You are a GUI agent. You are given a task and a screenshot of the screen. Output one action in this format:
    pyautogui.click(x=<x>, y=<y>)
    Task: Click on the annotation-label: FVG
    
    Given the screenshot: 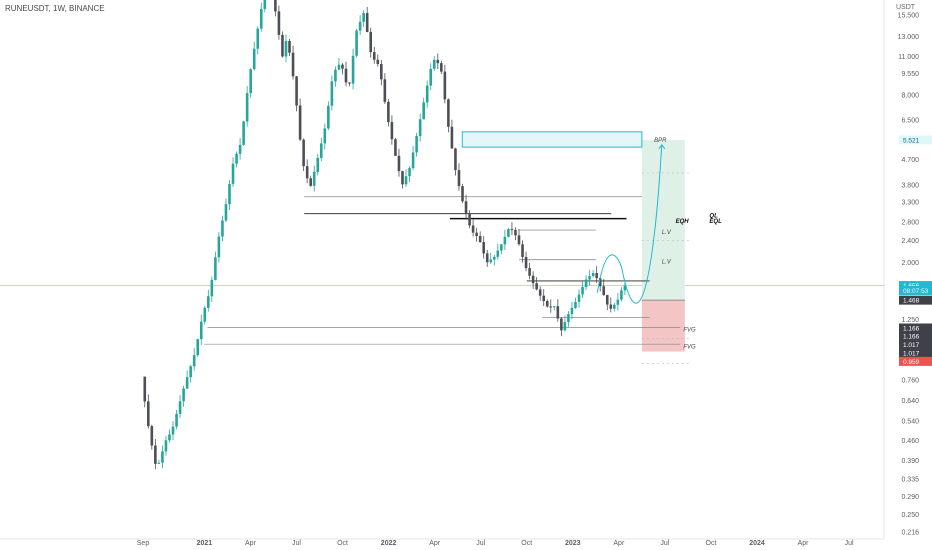 What is the action you would take?
    pyautogui.click(x=689, y=331)
    